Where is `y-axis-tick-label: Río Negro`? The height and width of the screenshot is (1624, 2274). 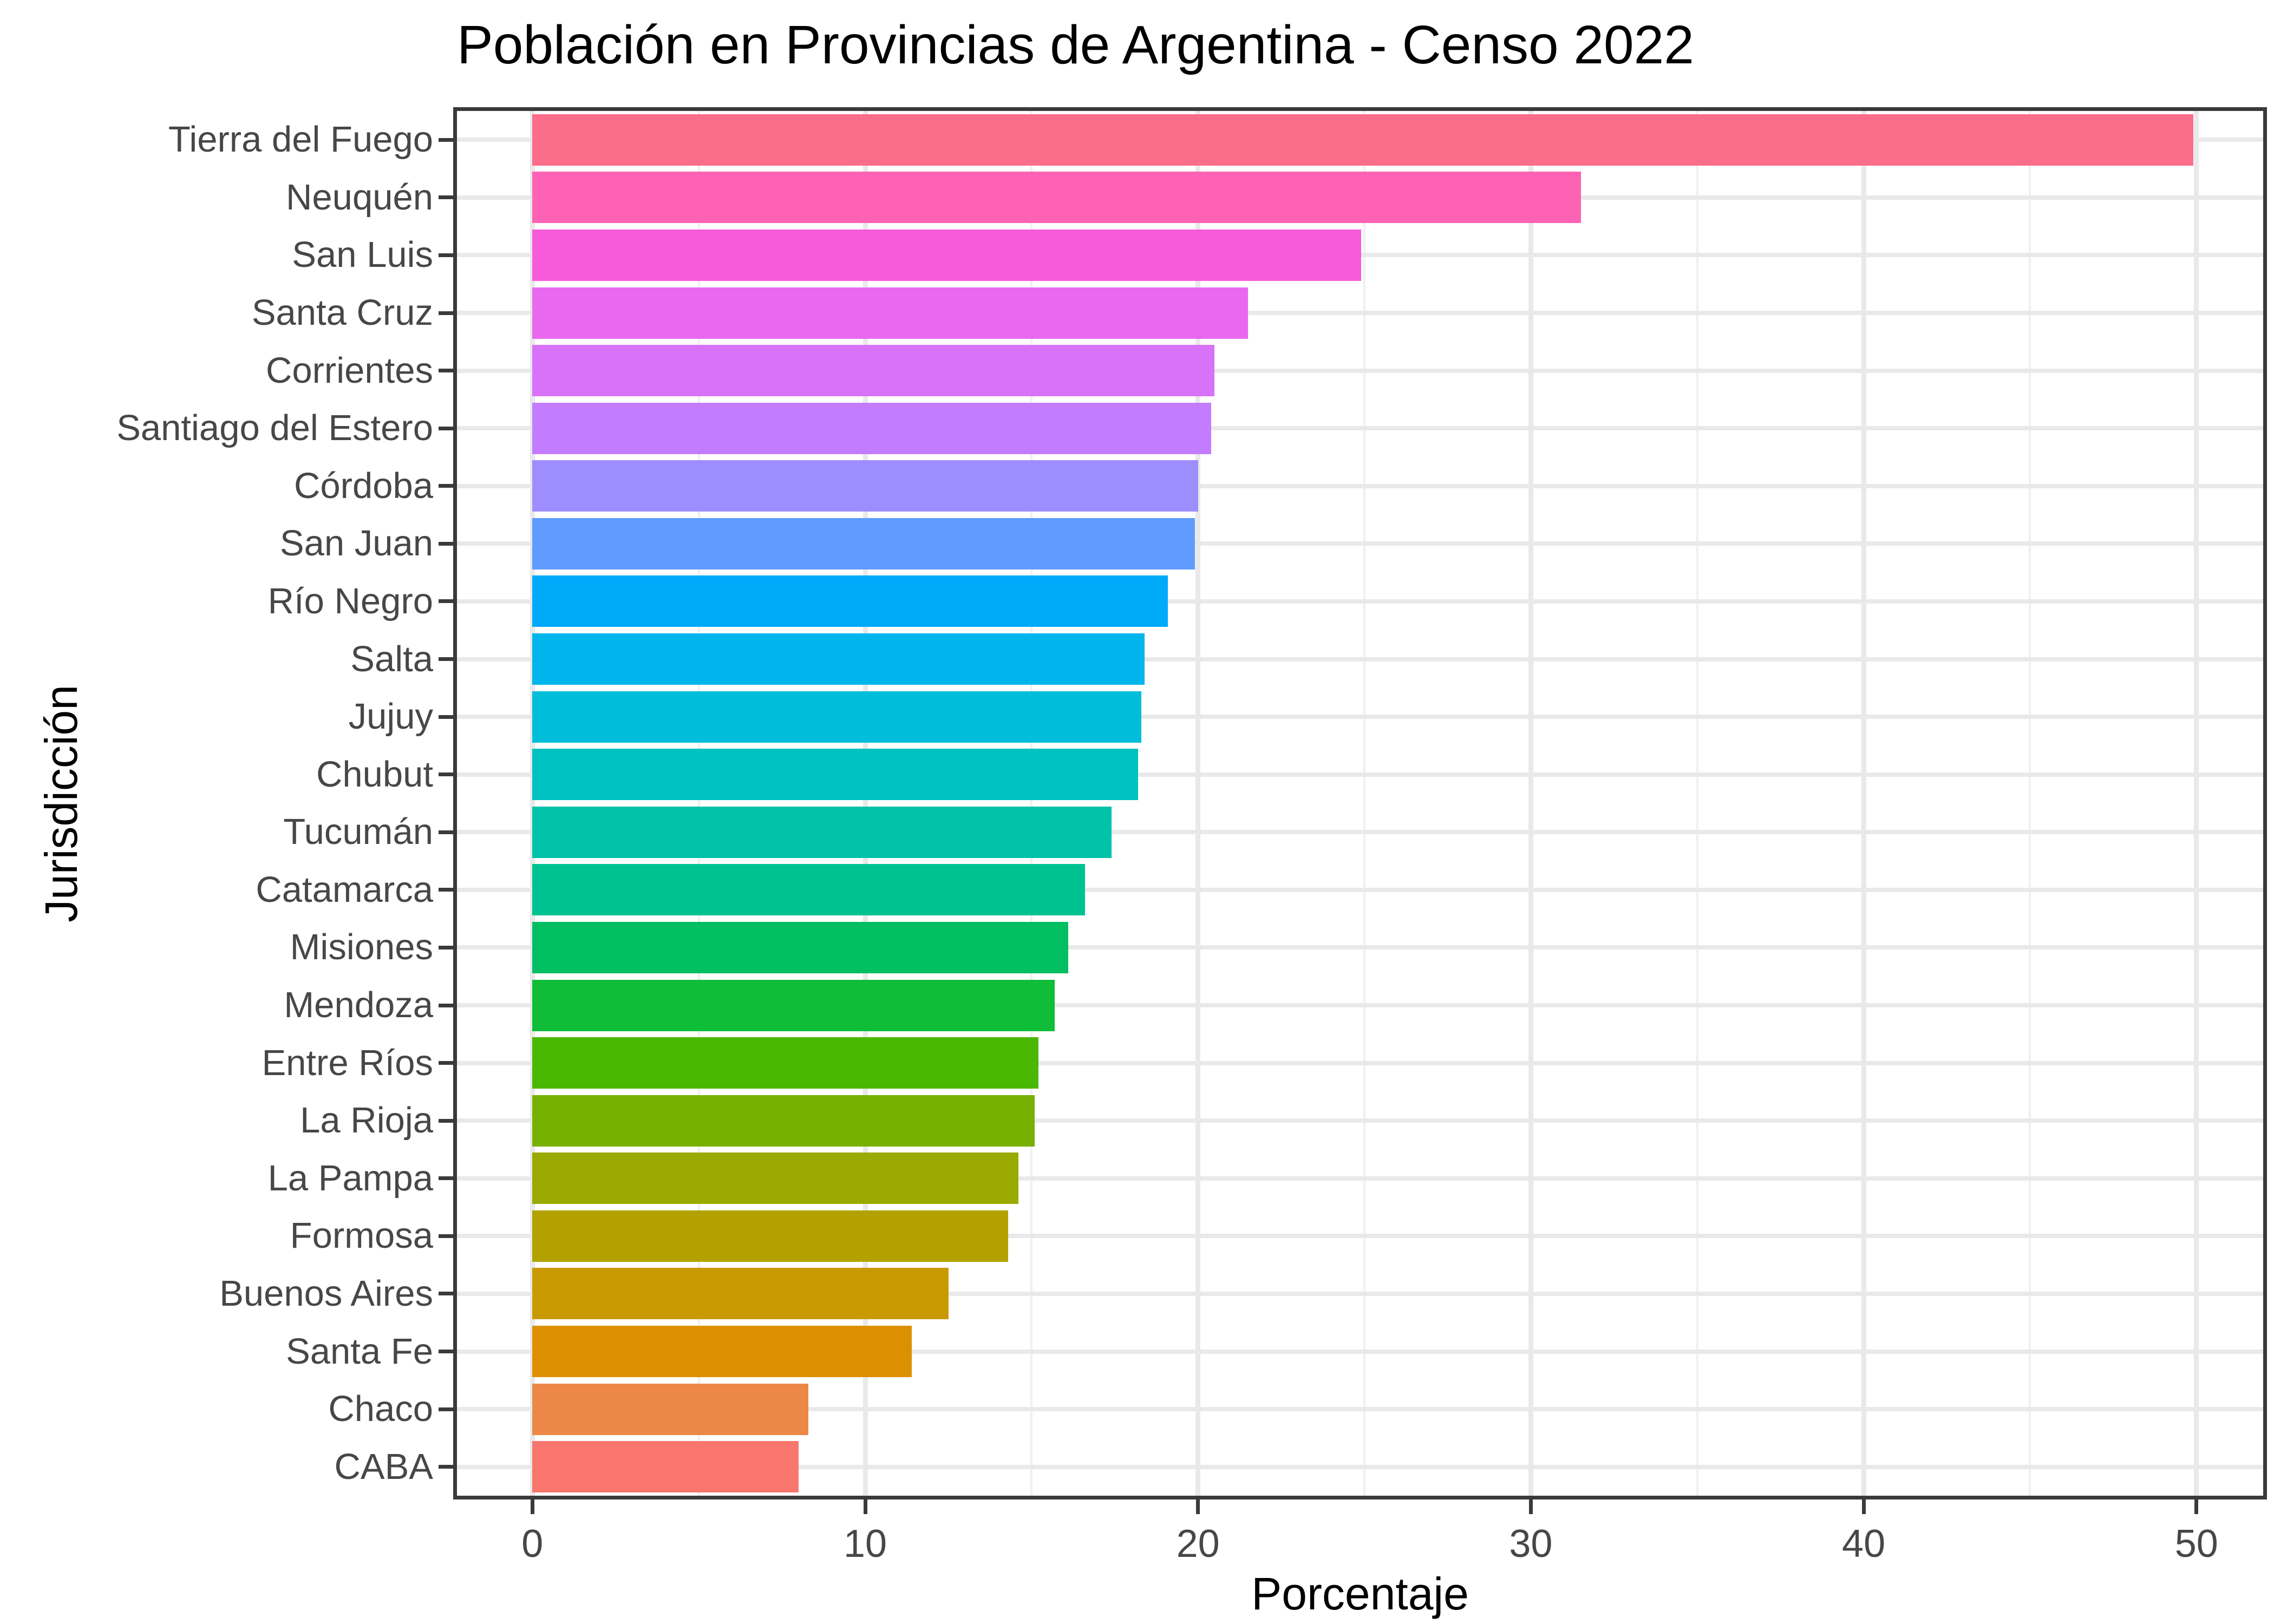
y-axis-tick-label: Río Negro is located at coordinates (350, 601).